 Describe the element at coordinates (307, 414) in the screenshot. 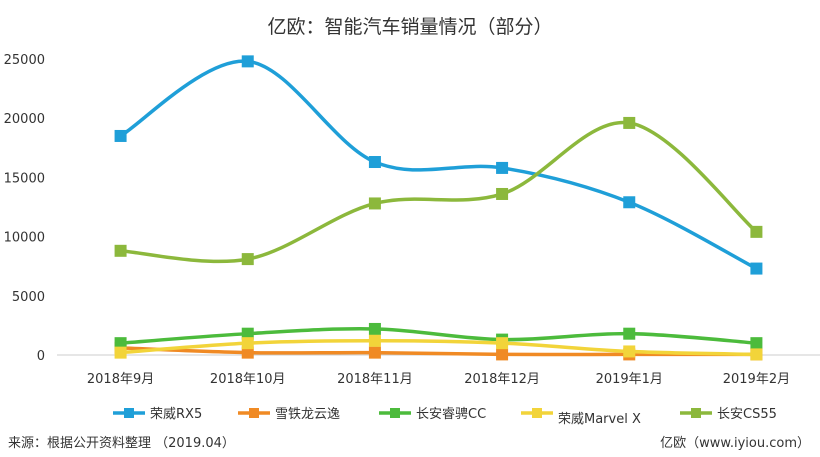

I see `legend-label: 雪铁龙云逸` at that location.